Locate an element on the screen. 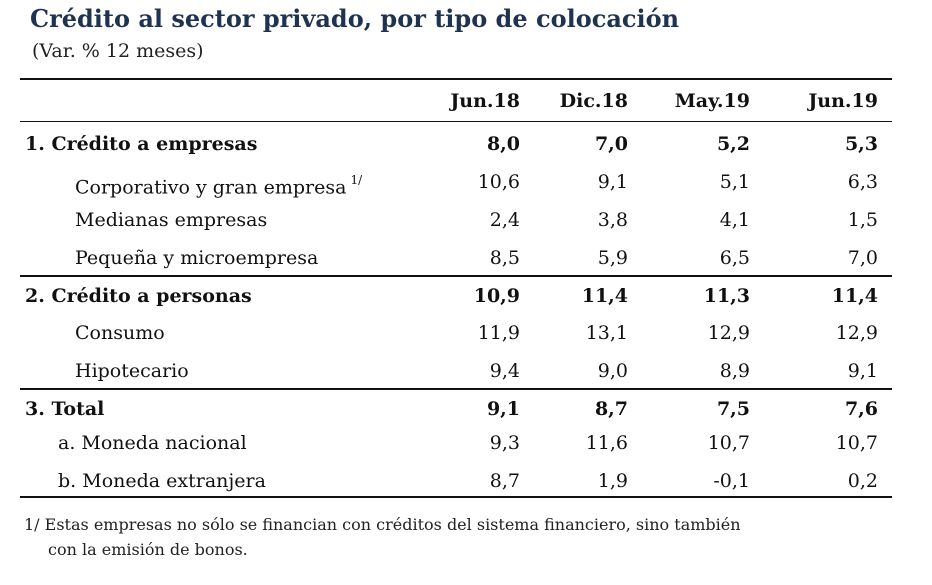  cell-value: 1,9 is located at coordinates (612, 481).